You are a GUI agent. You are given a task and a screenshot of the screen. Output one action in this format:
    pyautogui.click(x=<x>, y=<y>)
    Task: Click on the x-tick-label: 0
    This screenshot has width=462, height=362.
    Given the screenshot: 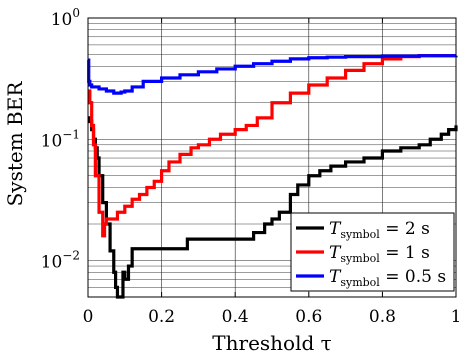 What is the action you would take?
    pyautogui.click(x=88, y=317)
    